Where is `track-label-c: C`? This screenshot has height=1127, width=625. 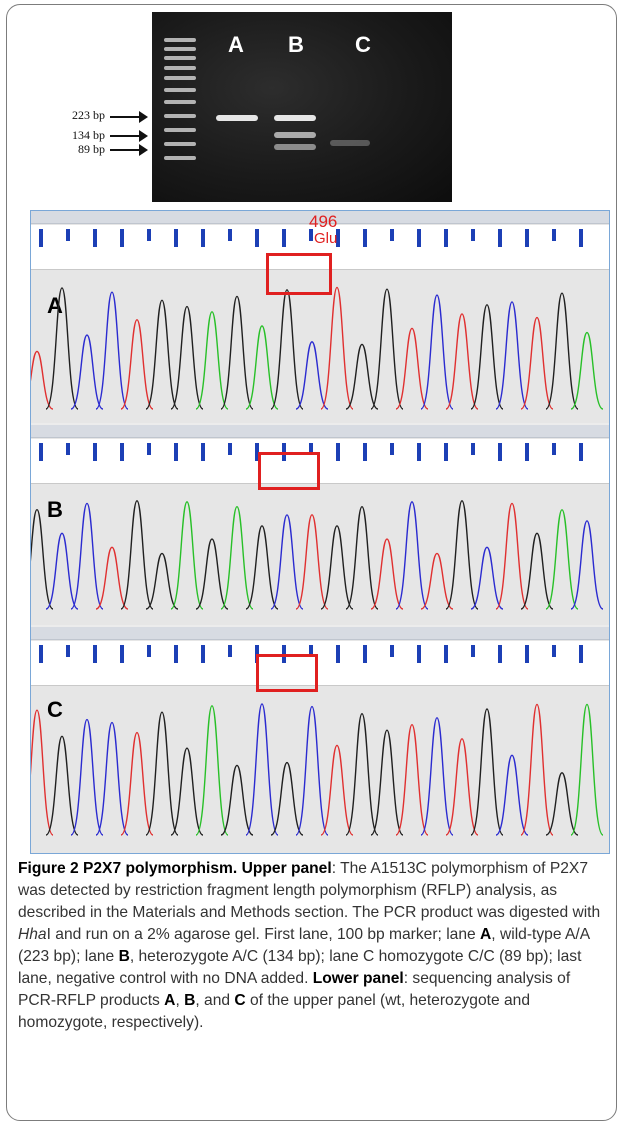
track-label-c: C is located at coordinates (55, 709).